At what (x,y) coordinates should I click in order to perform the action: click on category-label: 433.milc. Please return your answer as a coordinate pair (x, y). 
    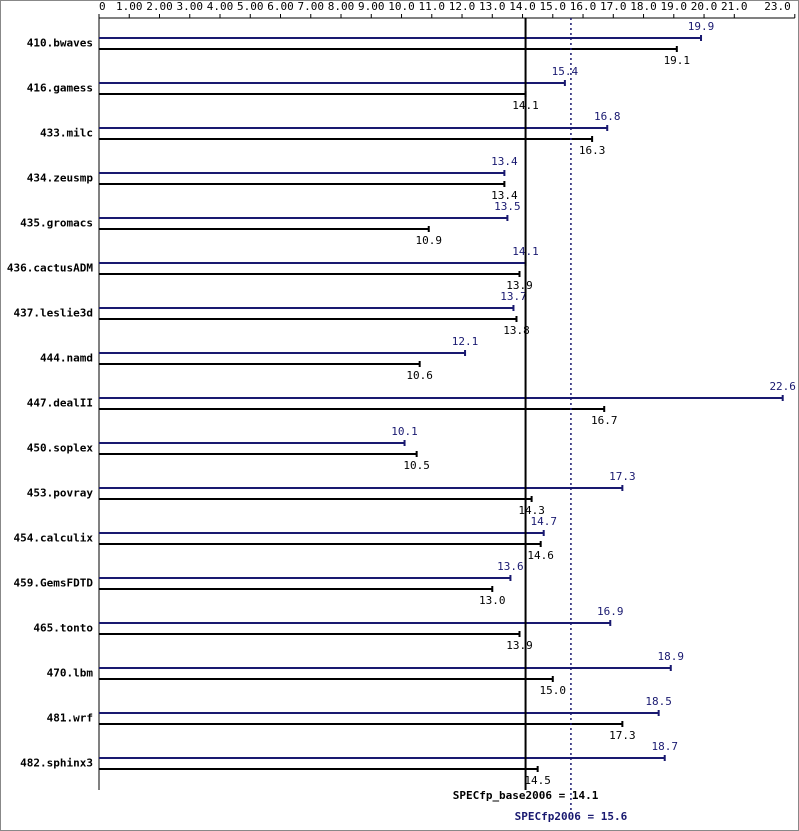
    Looking at the image, I should click on (66, 133).